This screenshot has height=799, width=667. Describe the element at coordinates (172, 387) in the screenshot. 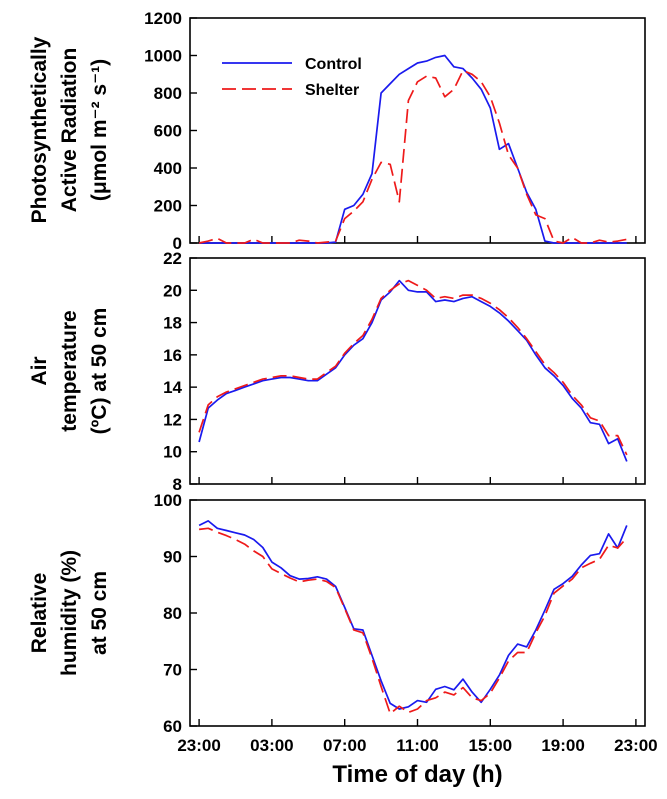

I see `y-tick-label: 14` at that location.